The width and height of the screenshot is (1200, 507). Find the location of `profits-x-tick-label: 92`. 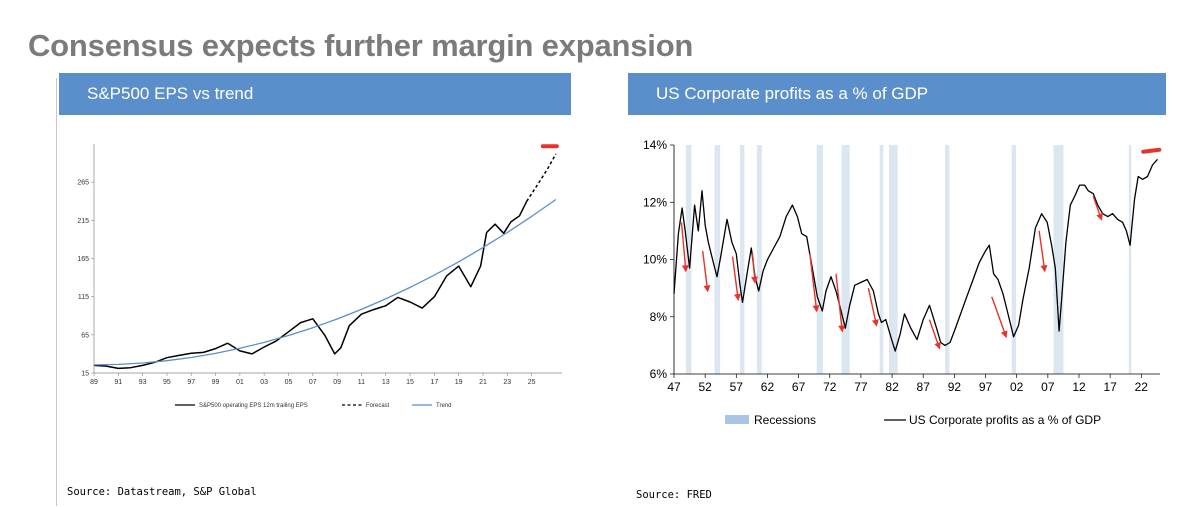

profits-x-tick-label: 92 is located at coordinates (955, 387).